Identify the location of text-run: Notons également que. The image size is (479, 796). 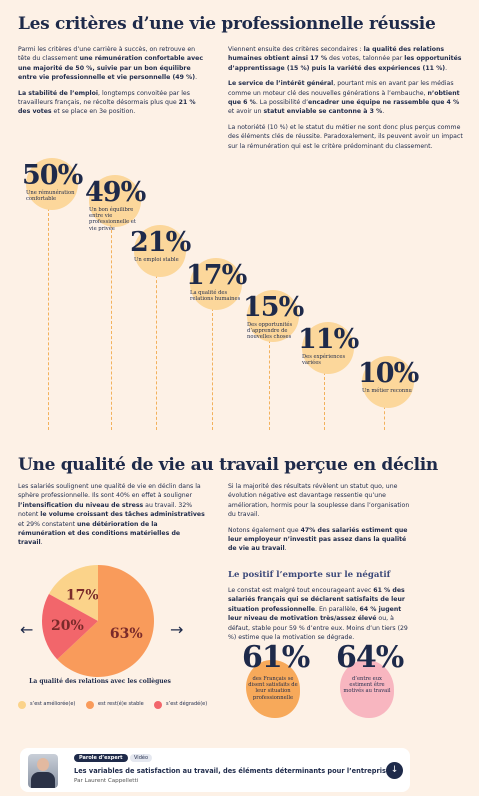
(264, 530).